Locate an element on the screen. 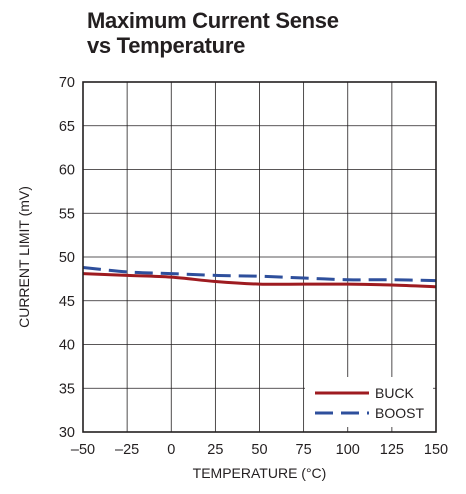 The image size is (466, 494). x-tick-labels: –50 –25 0 25 50 75 100 125 150 is located at coordinates (259, 450).